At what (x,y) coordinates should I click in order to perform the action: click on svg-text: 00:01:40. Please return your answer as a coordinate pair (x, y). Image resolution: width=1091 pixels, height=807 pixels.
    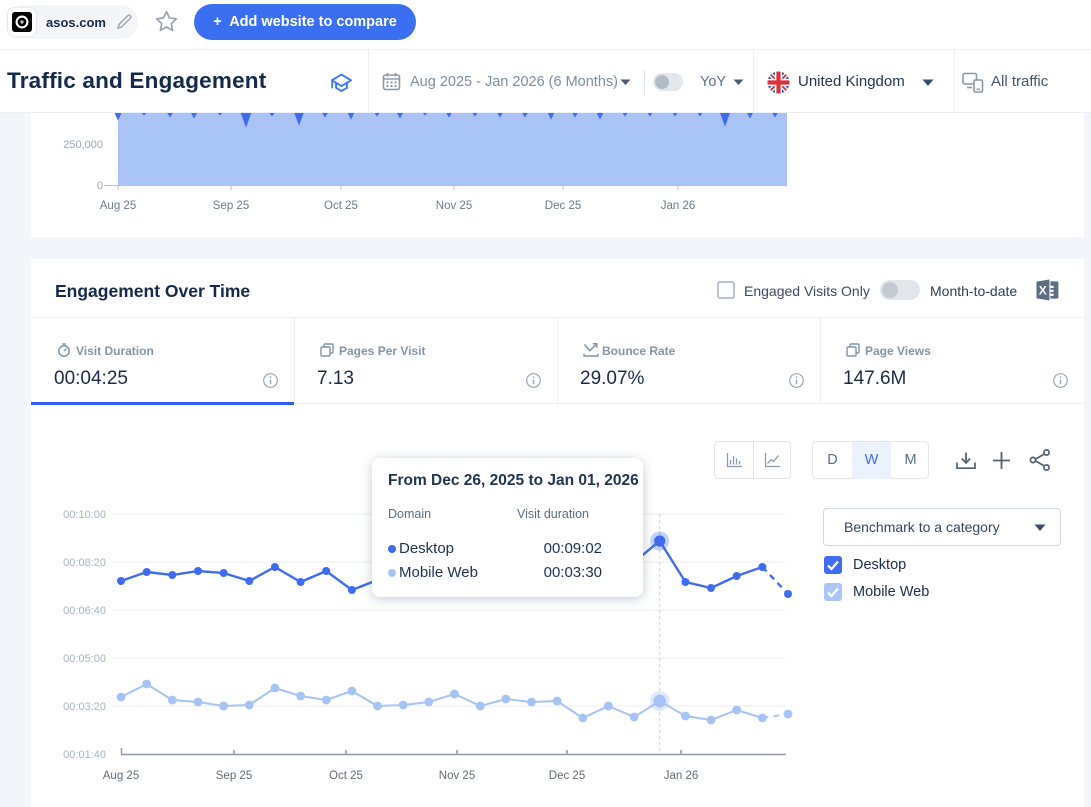
    Looking at the image, I should click on (84, 755).